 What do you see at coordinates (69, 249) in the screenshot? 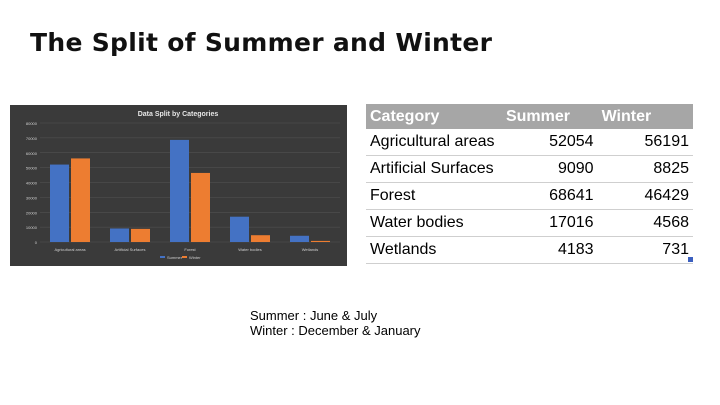
I see `x-tick-label: Agricultural areas` at bounding box center [69, 249].